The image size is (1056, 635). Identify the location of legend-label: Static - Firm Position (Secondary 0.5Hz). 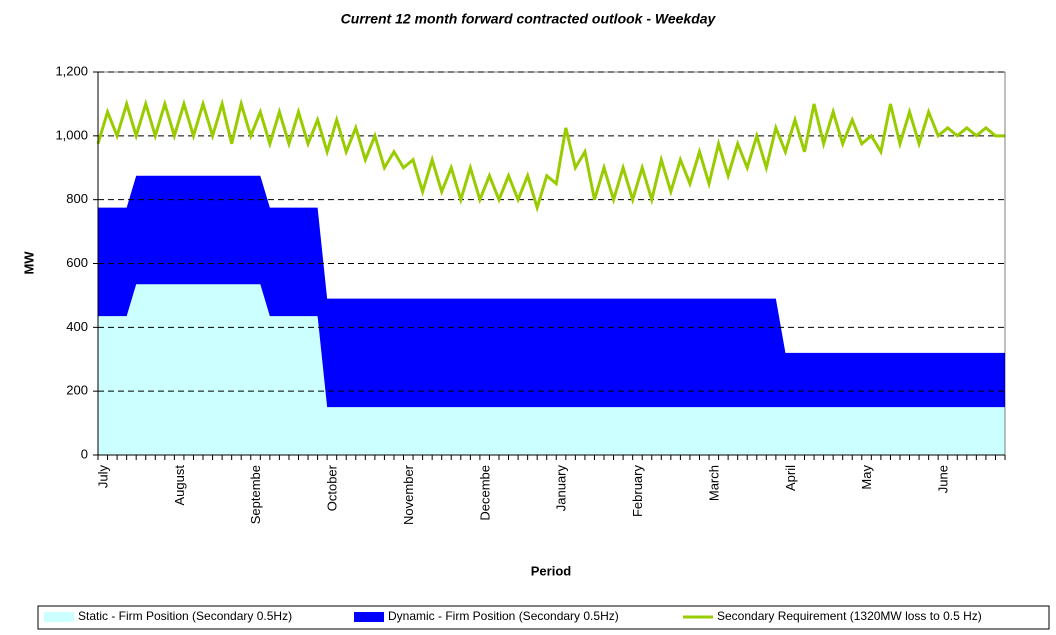
(185, 616).